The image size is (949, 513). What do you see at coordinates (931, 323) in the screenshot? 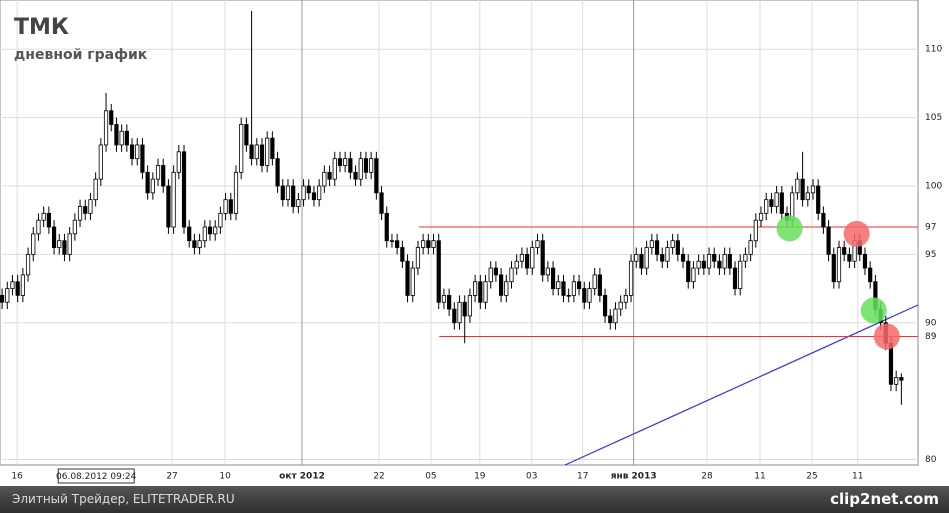
I see `y-tick-label: 90` at bounding box center [931, 323].